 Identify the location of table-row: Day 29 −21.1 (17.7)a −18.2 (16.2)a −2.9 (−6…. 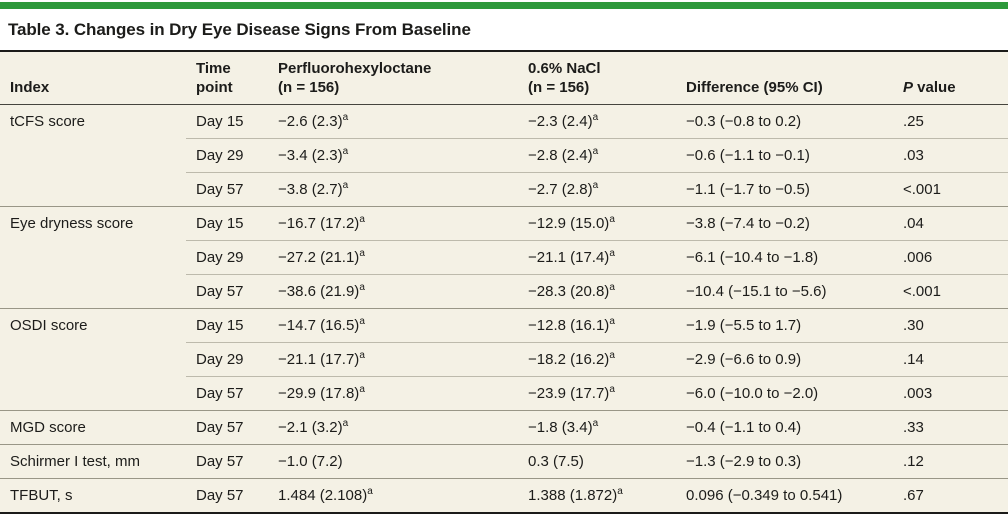
(504, 359).